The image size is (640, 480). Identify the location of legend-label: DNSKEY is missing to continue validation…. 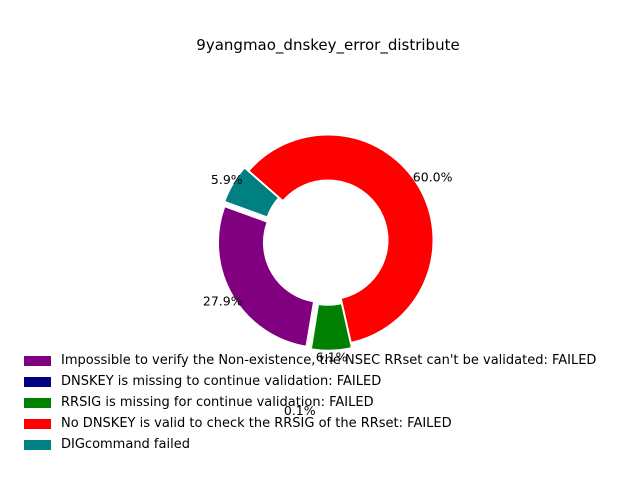
(221, 381).